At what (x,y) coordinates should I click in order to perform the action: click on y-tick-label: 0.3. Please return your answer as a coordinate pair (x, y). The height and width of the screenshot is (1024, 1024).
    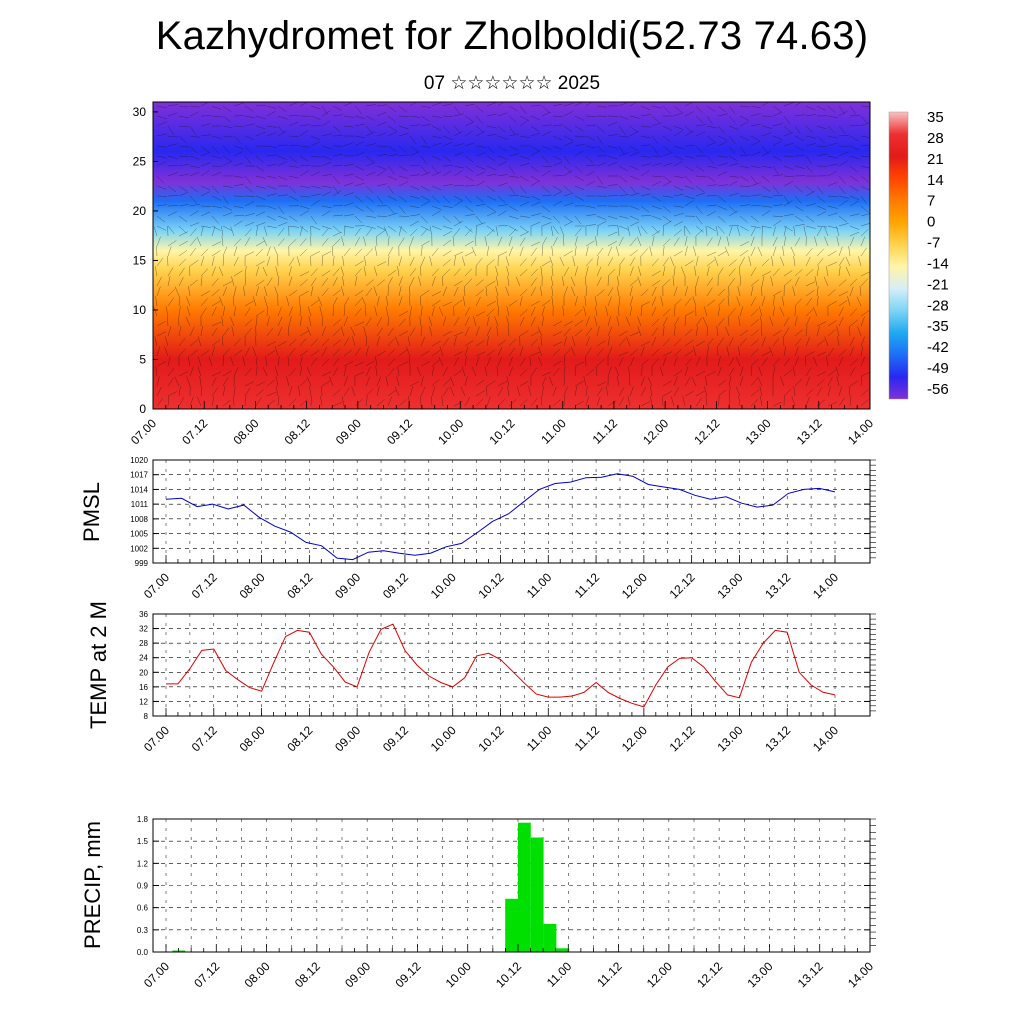
    Looking at the image, I should click on (143, 930).